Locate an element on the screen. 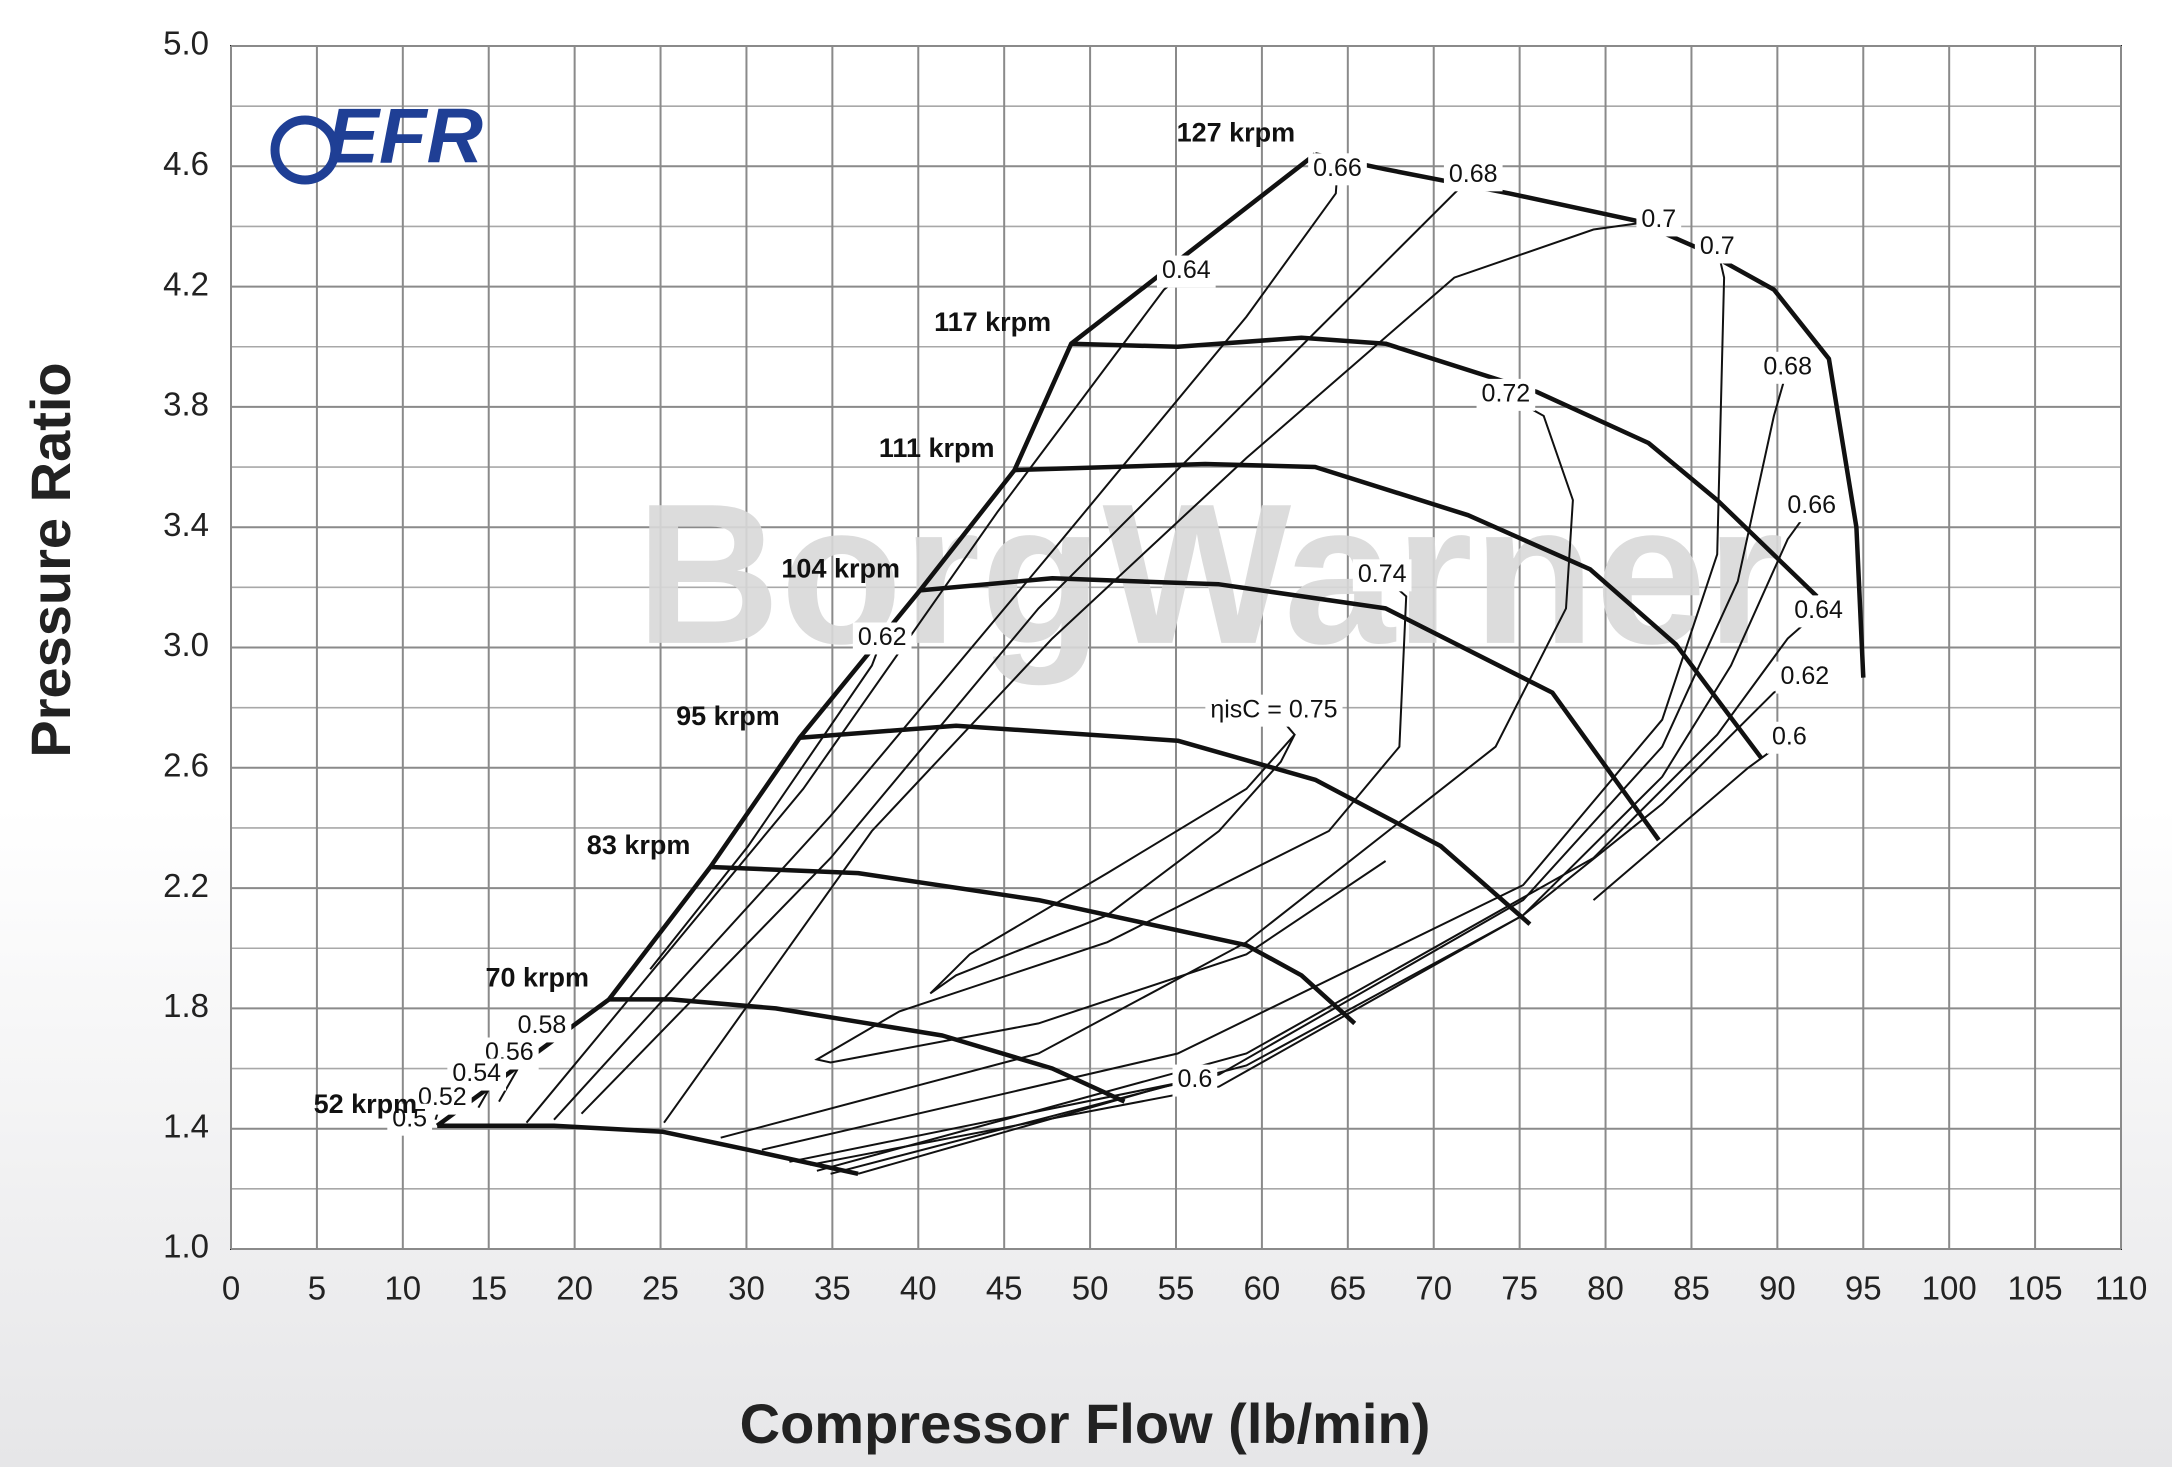  contour-label: ηisC = 0.75 is located at coordinates (1273, 709).